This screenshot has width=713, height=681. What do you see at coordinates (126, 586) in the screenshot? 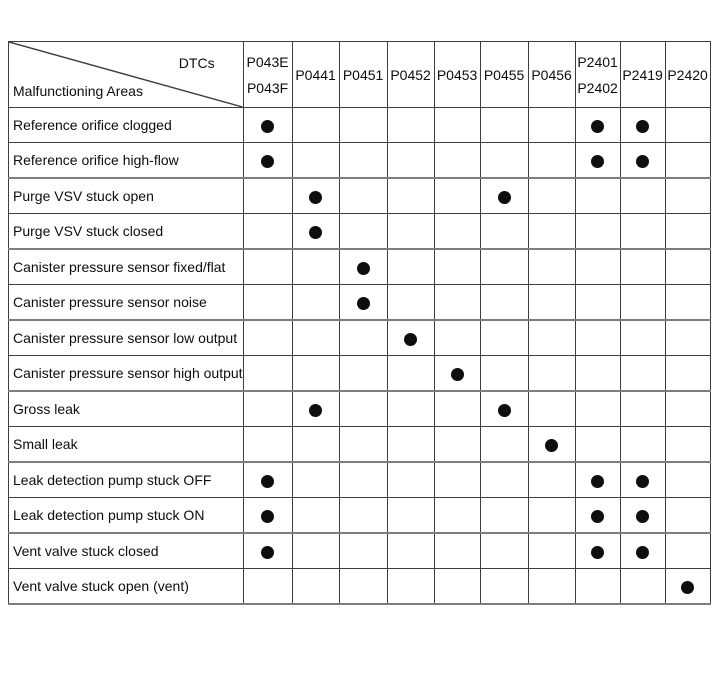
I see `row-label: Vent valve stuck open (vent)` at bounding box center [126, 586].